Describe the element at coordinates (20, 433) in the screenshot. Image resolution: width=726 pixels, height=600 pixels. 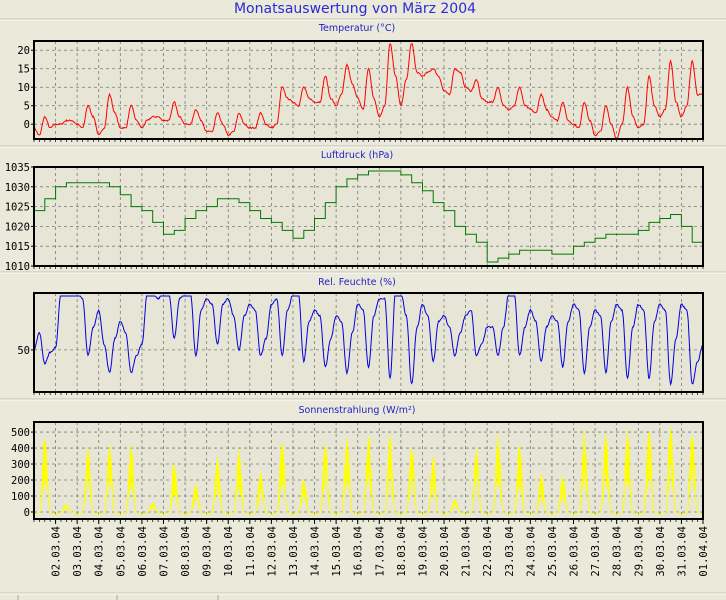
I see `y-tick-label: 500` at that location.